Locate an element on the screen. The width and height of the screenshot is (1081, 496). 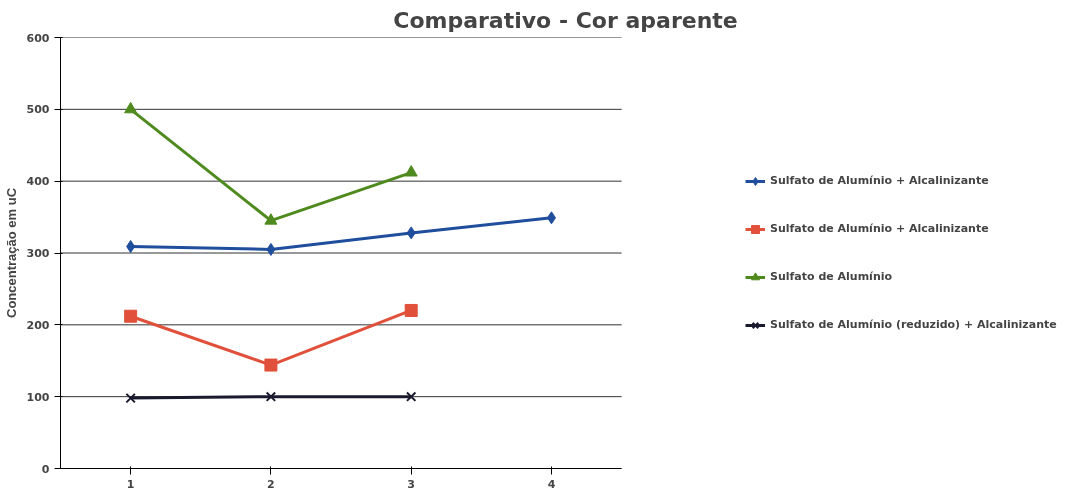
y-tick-label: 400 is located at coordinates (38, 182).